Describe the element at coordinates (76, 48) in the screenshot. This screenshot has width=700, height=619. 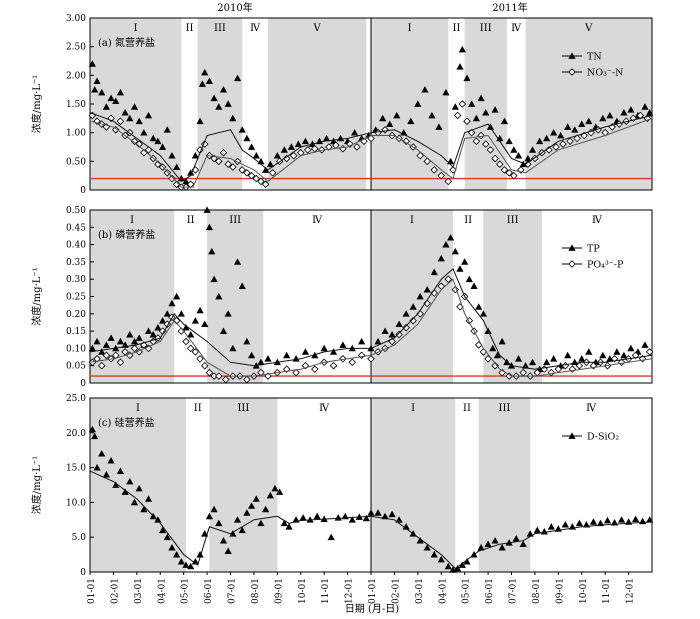
I see `y-tick-label: 2.50` at that location.